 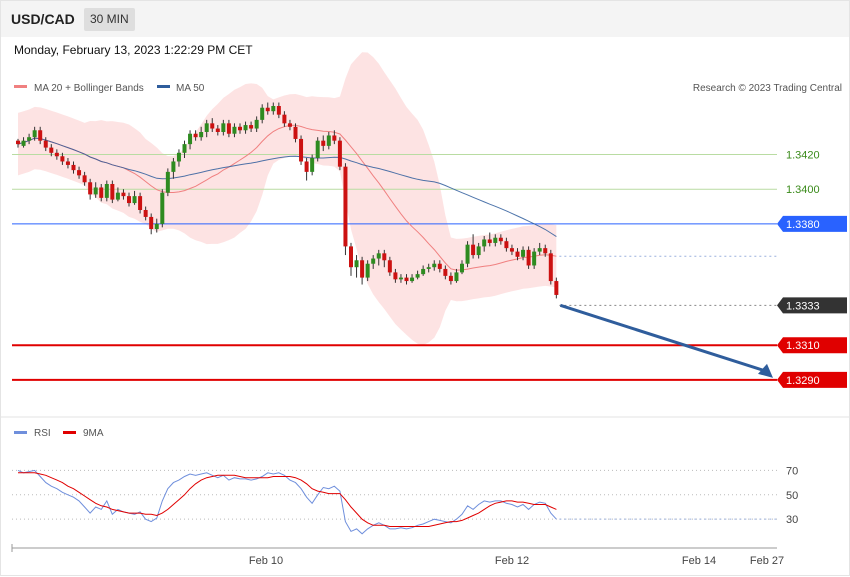 I want to click on rsi-tick-50: 50, so click(x=792, y=496).